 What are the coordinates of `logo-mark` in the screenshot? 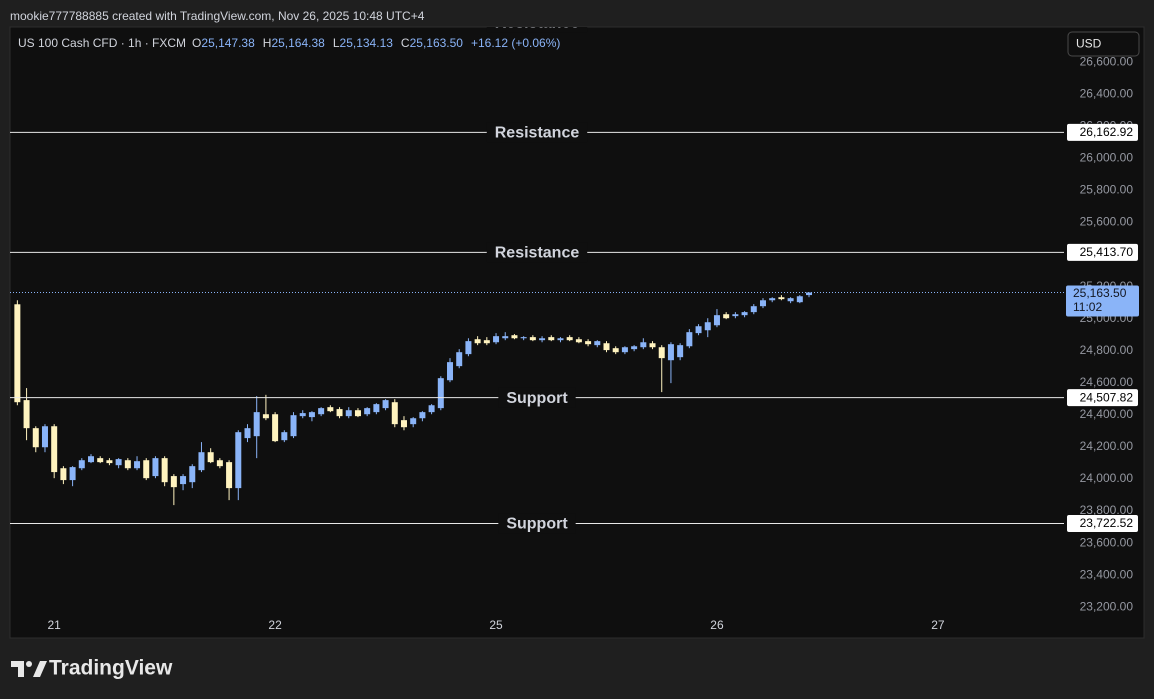 It's located at (17, 669).